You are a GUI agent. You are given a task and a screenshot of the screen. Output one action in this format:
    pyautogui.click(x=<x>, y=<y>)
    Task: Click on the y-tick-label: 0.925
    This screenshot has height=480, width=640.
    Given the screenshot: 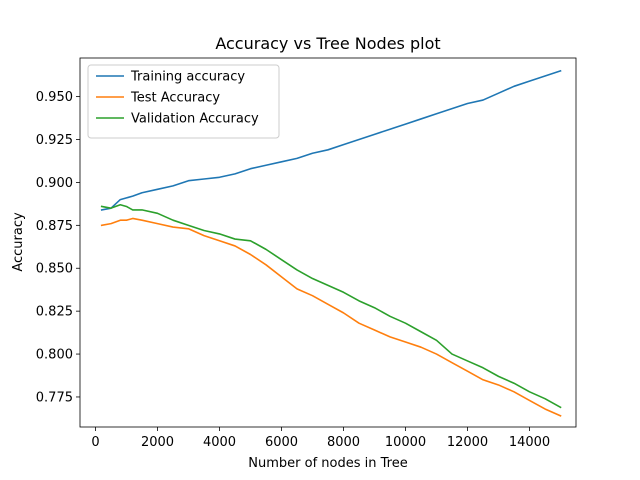 What is the action you would take?
    pyautogui.click(x=54, y=140)
    